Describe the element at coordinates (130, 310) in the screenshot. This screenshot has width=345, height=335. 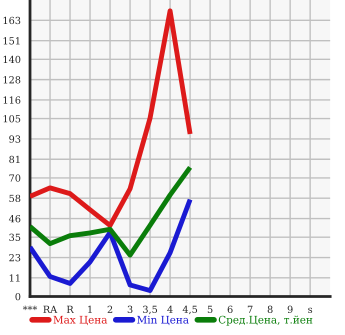
I see `x-tick-label: 3` at that location.